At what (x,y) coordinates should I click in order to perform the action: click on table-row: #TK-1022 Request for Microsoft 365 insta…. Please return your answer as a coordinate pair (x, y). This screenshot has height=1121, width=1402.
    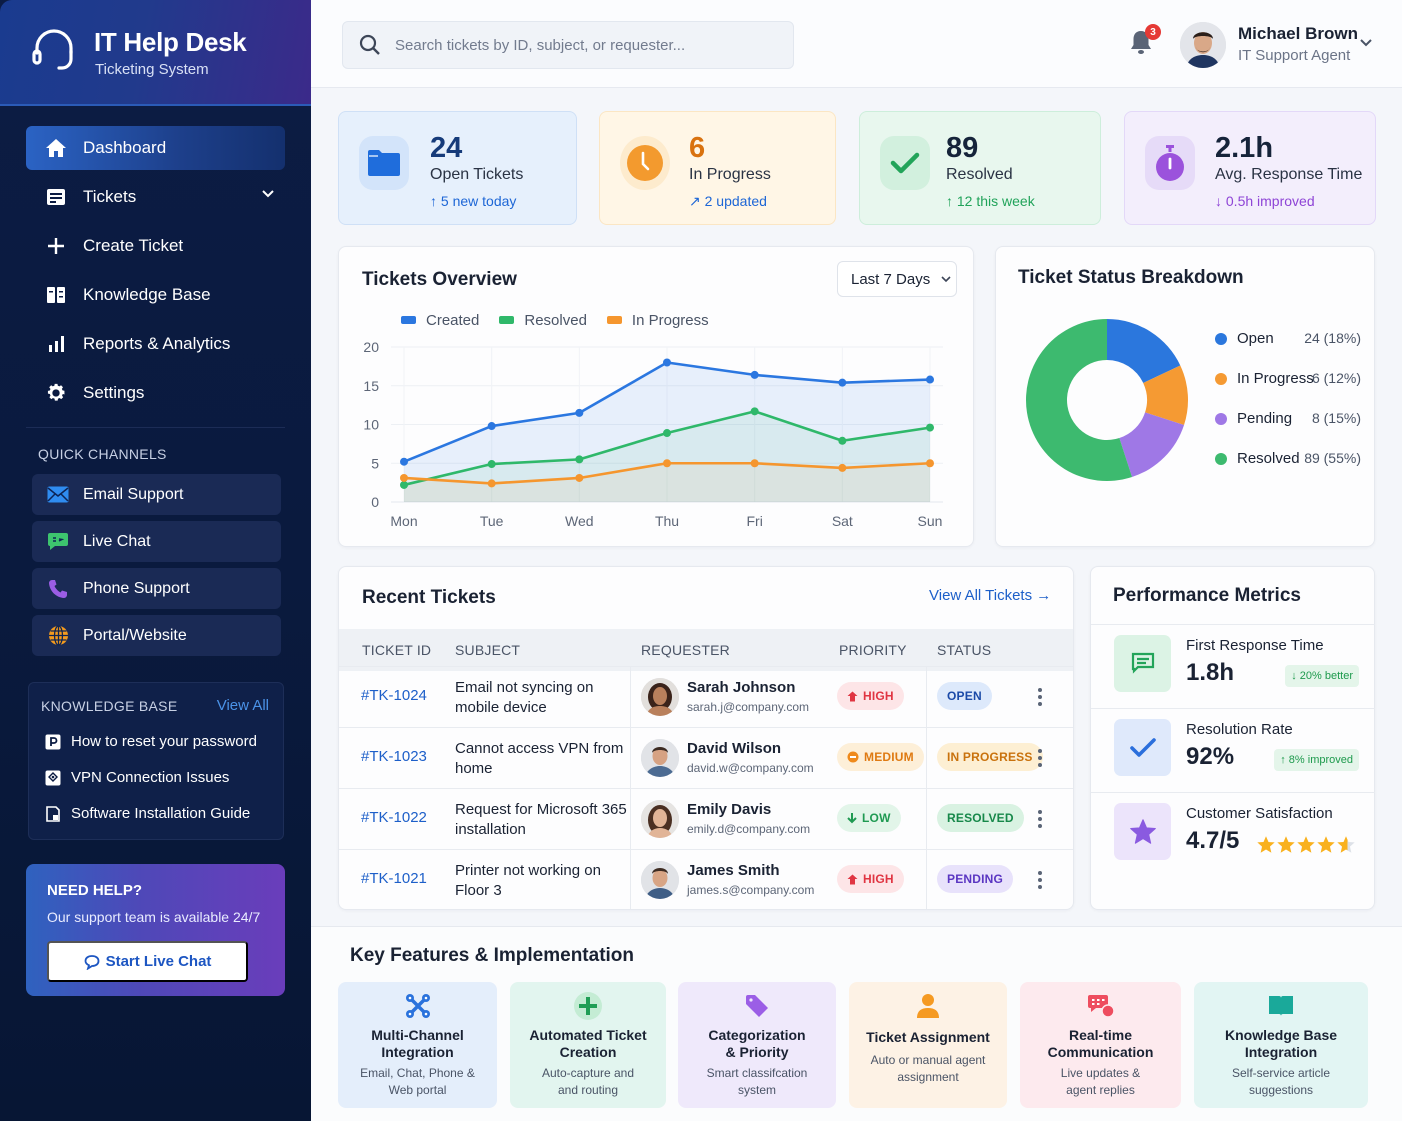
    Looking at the image, I should click on (706, 819).